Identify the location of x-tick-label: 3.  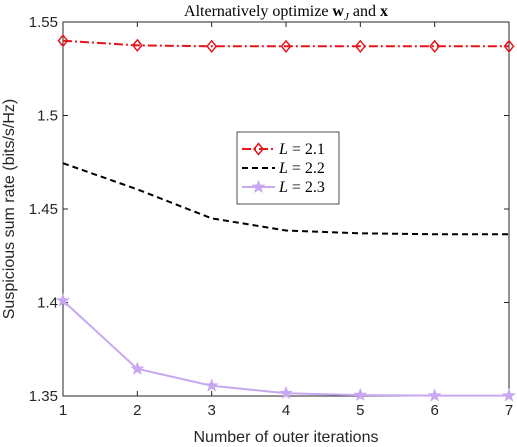
(211, 410).